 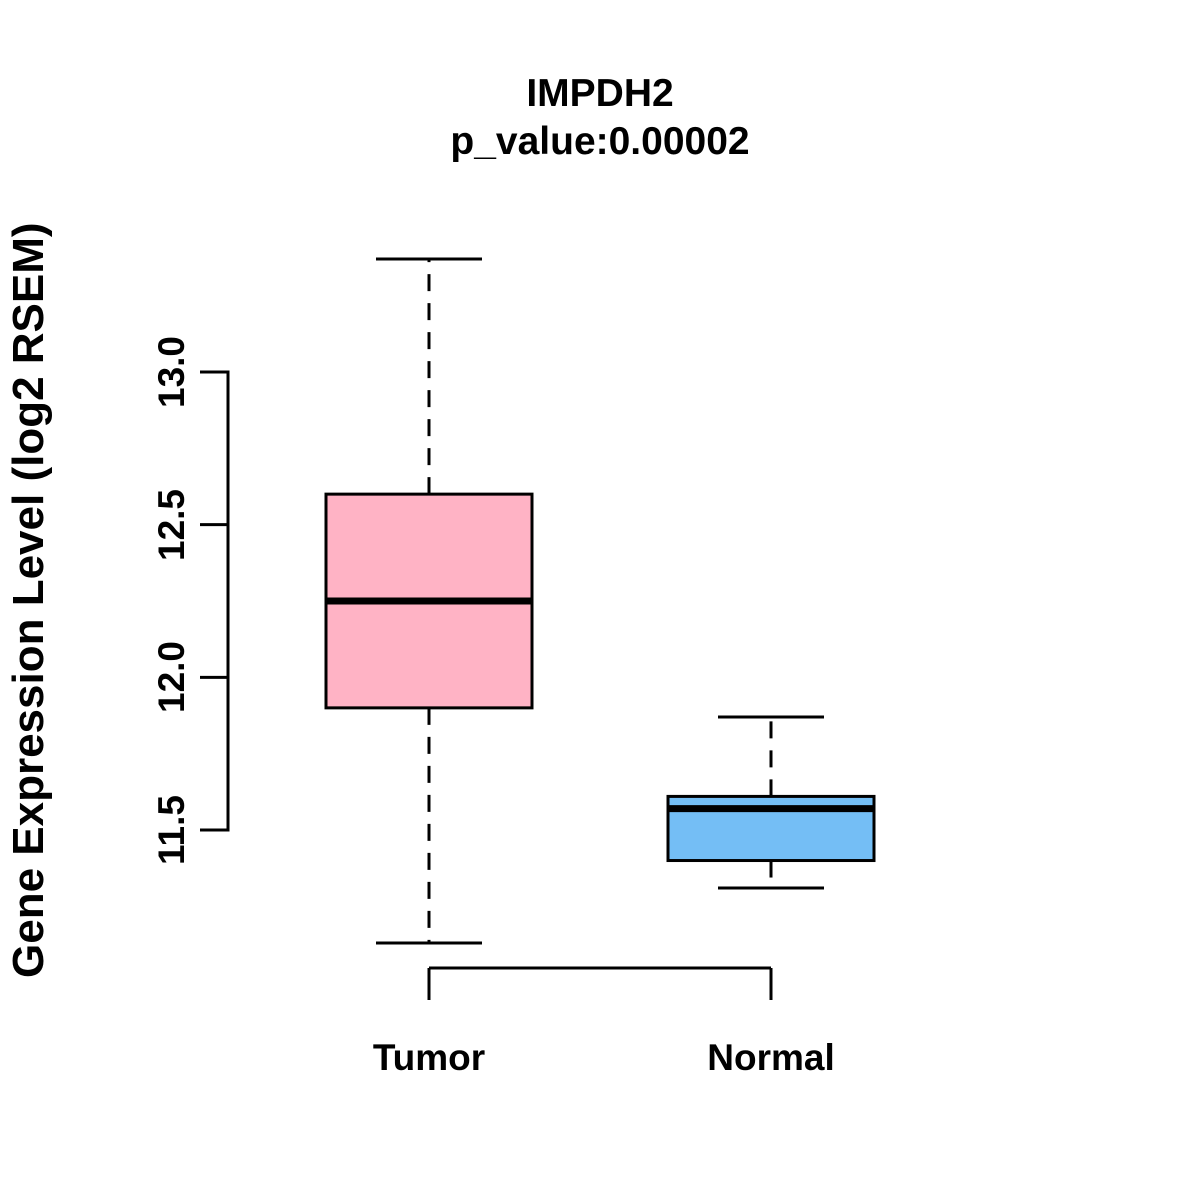 What do you see at coordinates (171, 524) in the screenshot?
I see `y-tick-label: 12.5` at bounding box center [171, 524].